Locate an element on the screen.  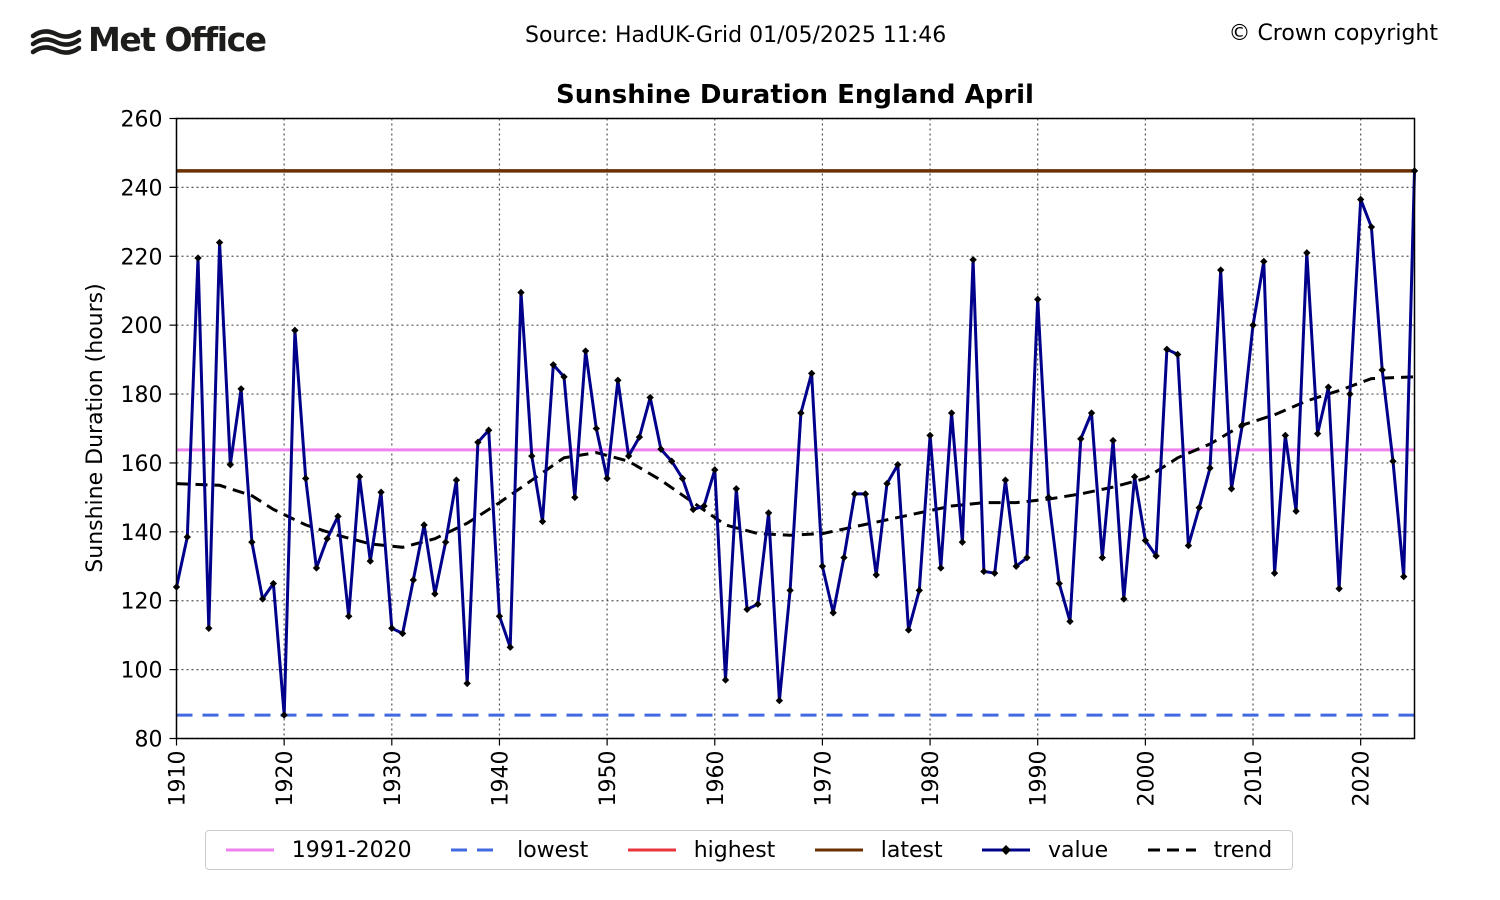
legend-label-value: value is located at coordinates (1078, 850).